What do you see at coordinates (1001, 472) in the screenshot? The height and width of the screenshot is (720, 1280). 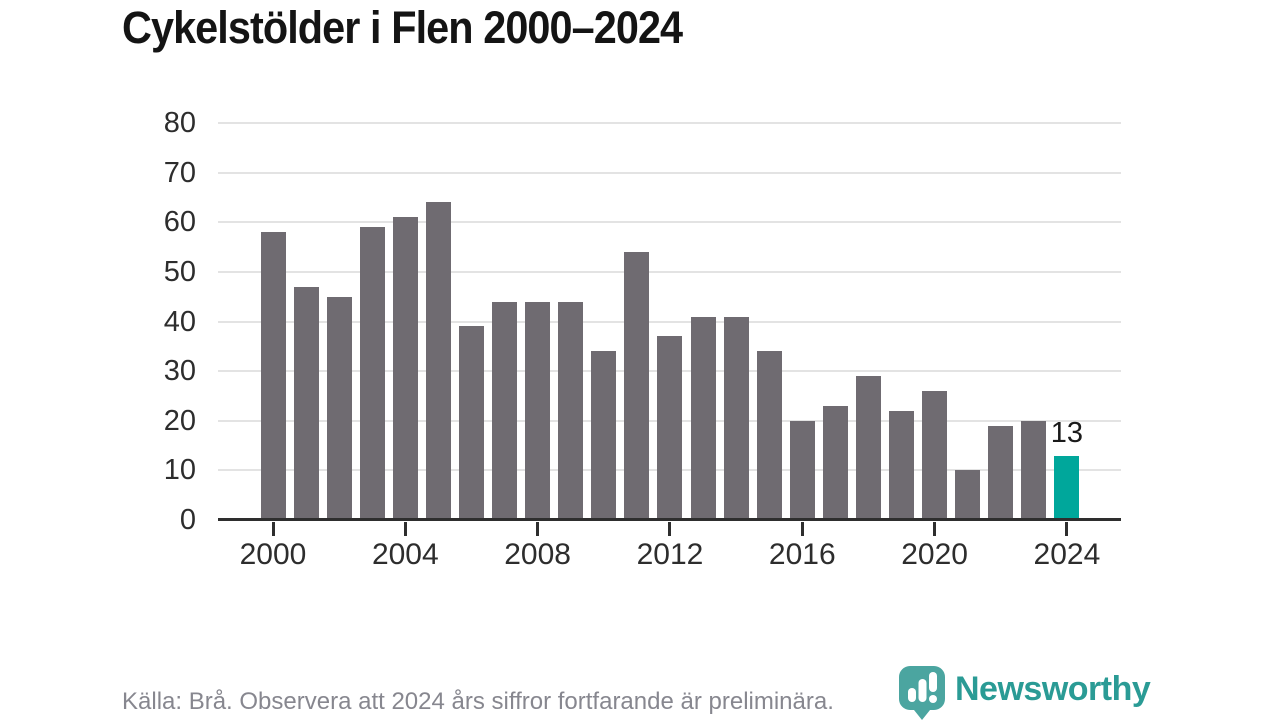 I see `bar-2022` at bounding box center [1001, 472].